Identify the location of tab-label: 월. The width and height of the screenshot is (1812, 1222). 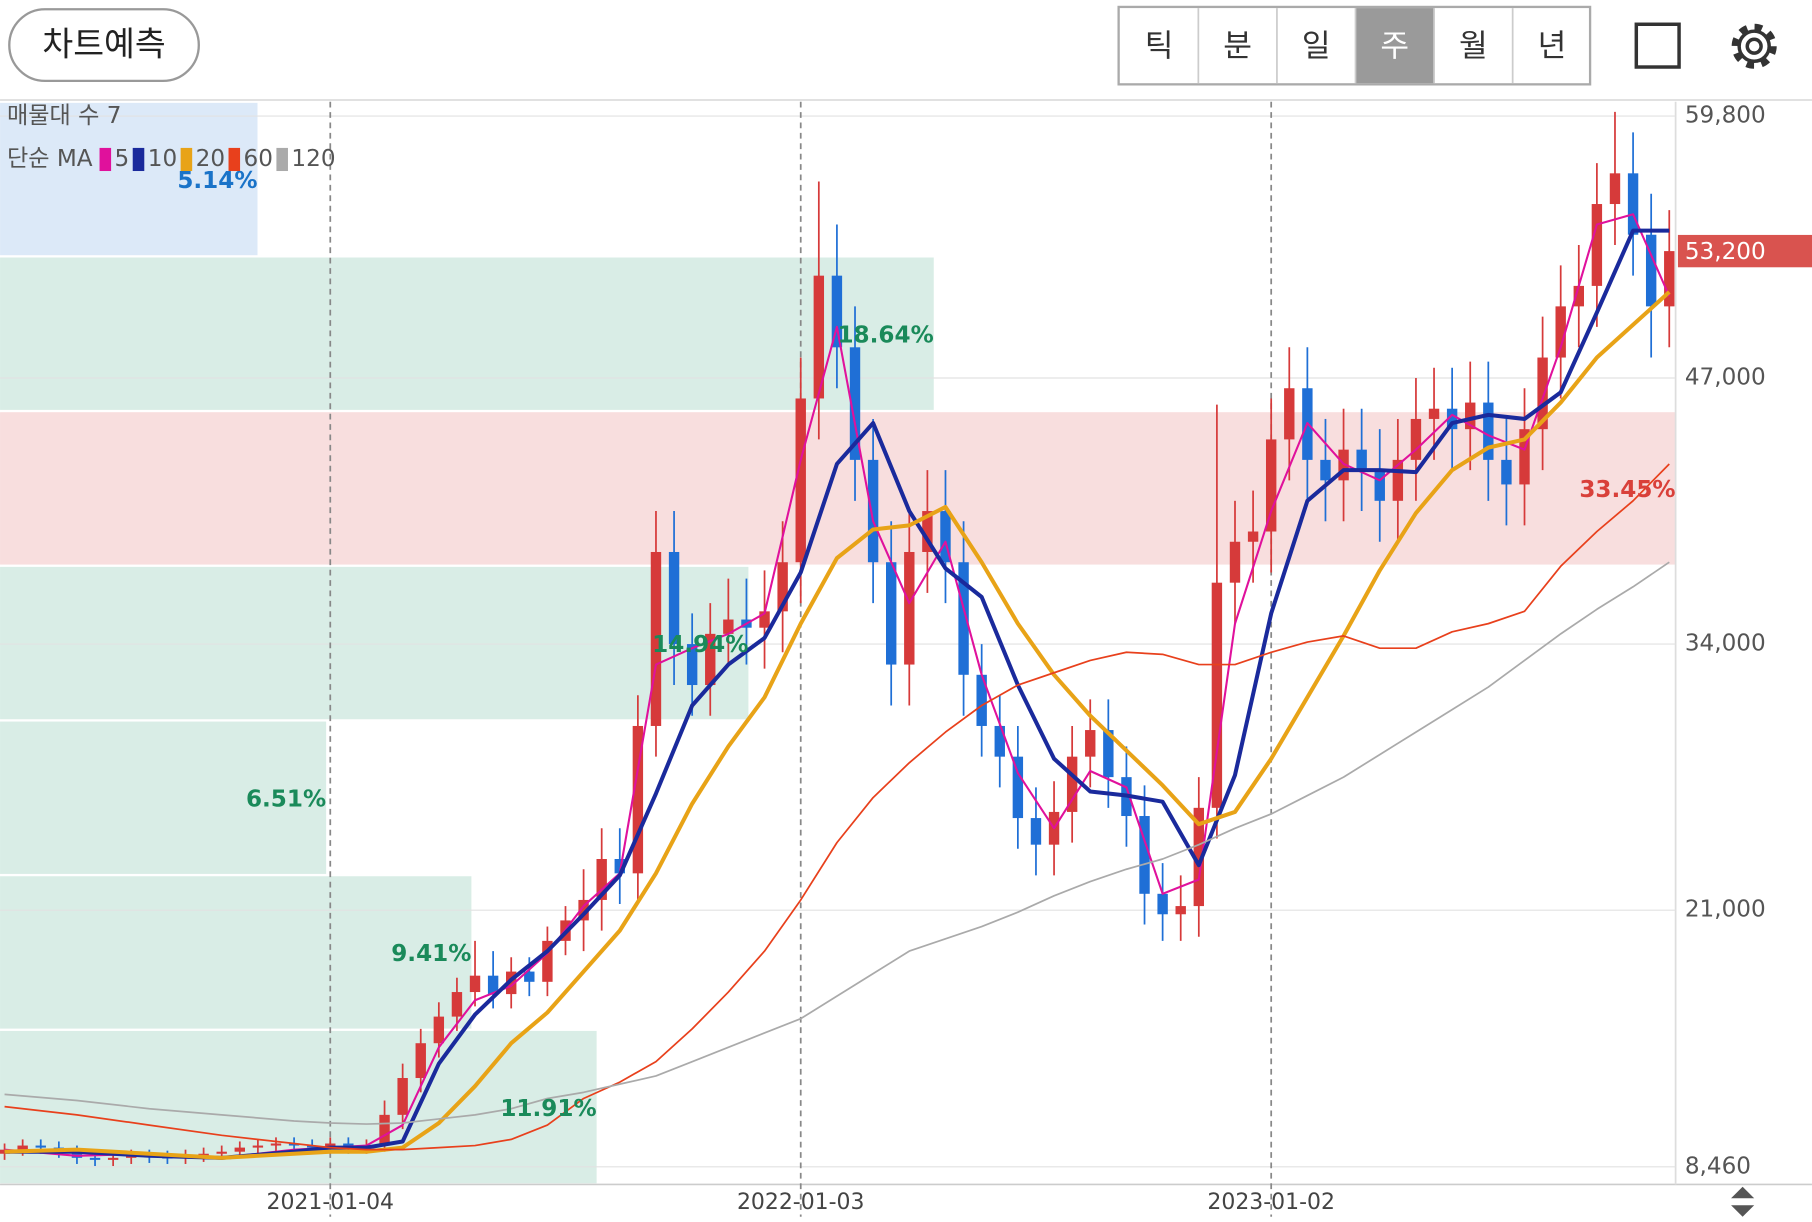
(1473, 46).